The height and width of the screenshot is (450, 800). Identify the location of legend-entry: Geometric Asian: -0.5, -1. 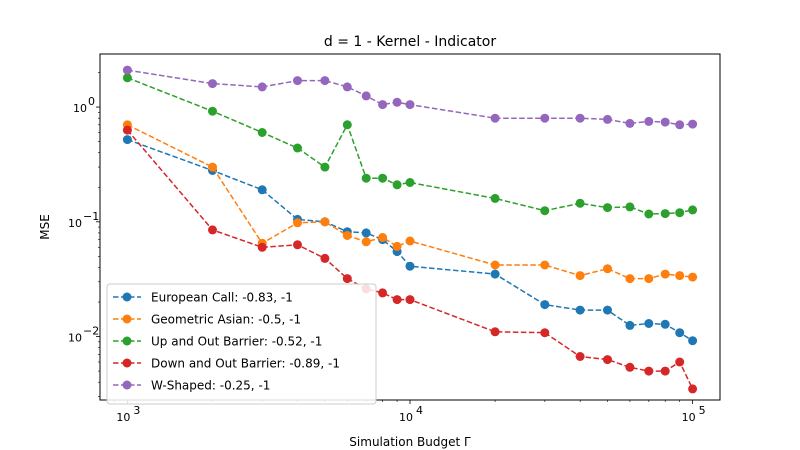
(207, 320).